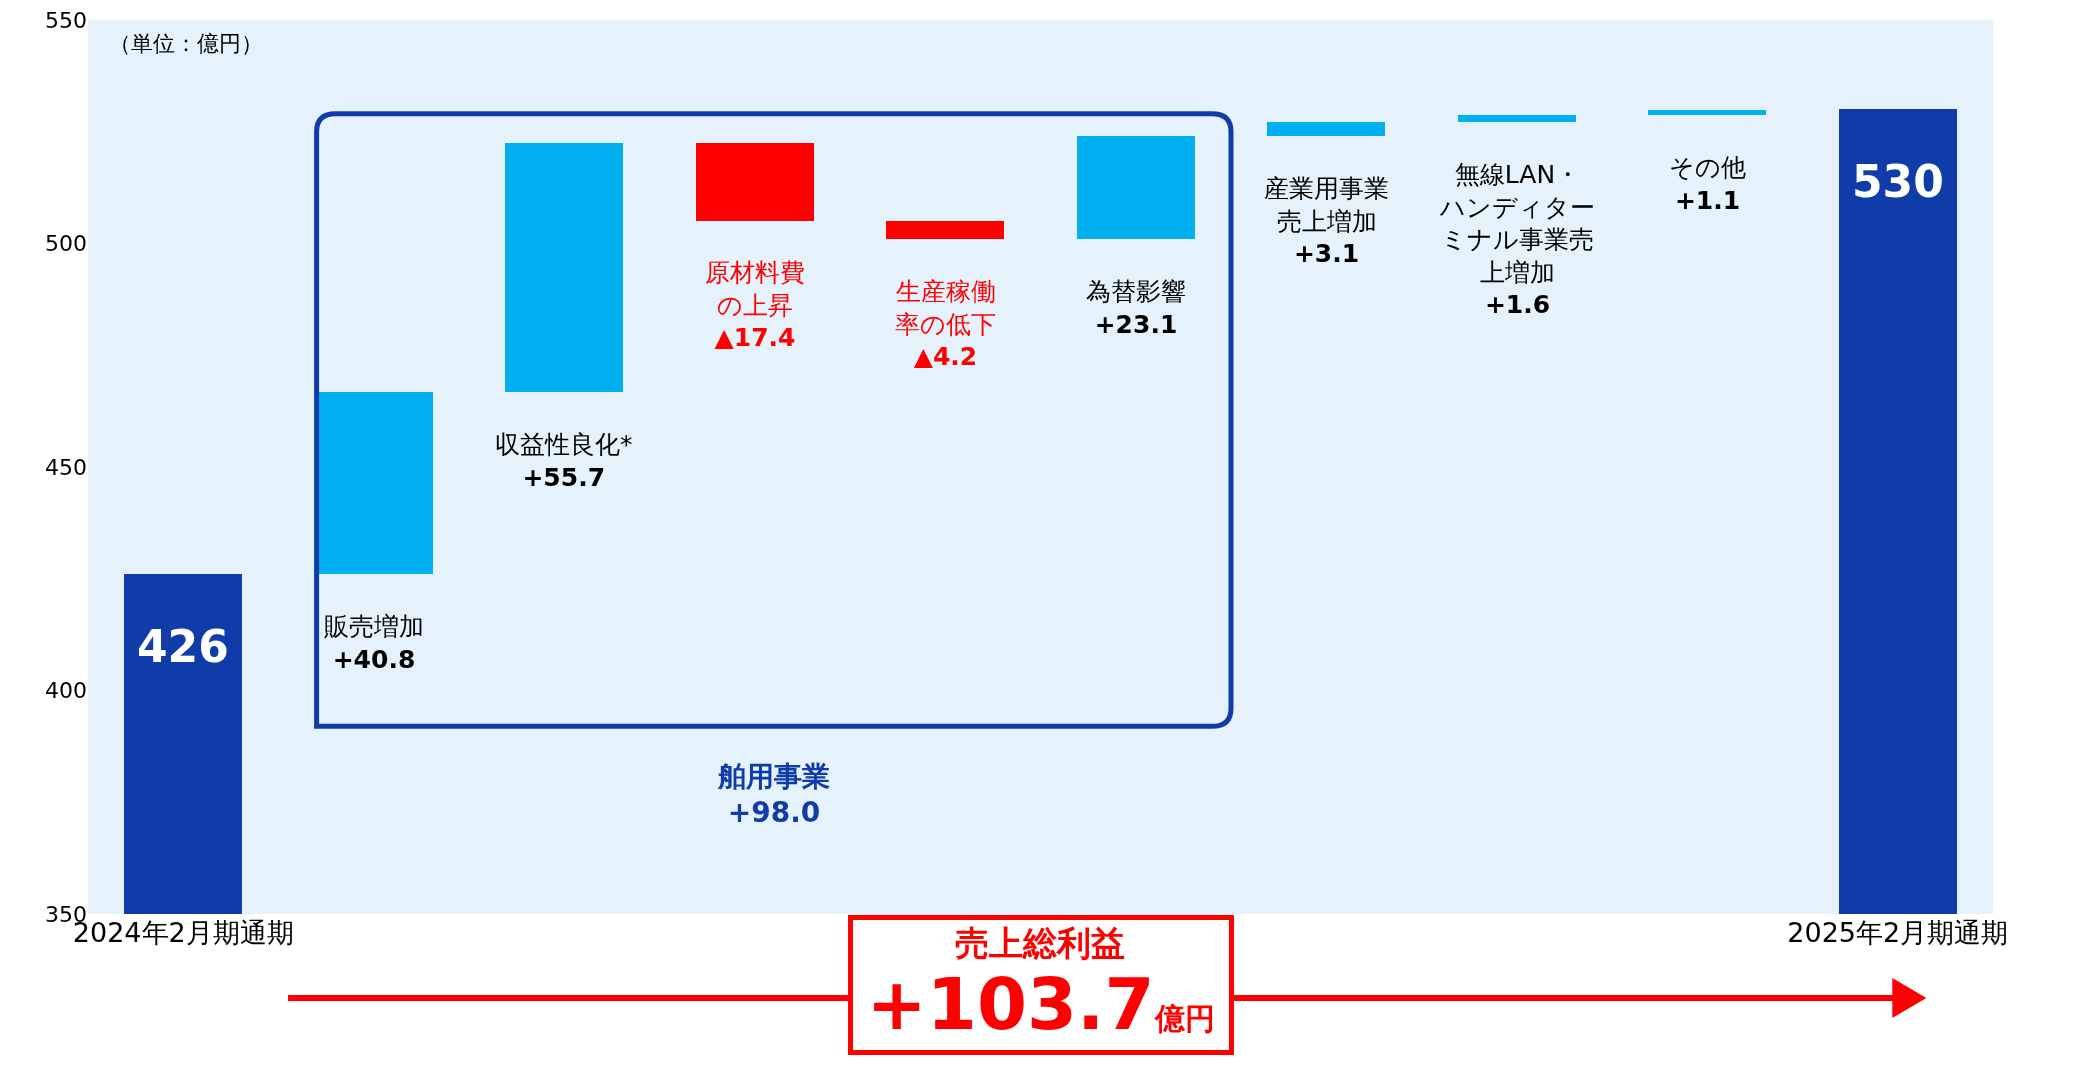  I want to click on y-tick-label: 400, so click(66, 691).